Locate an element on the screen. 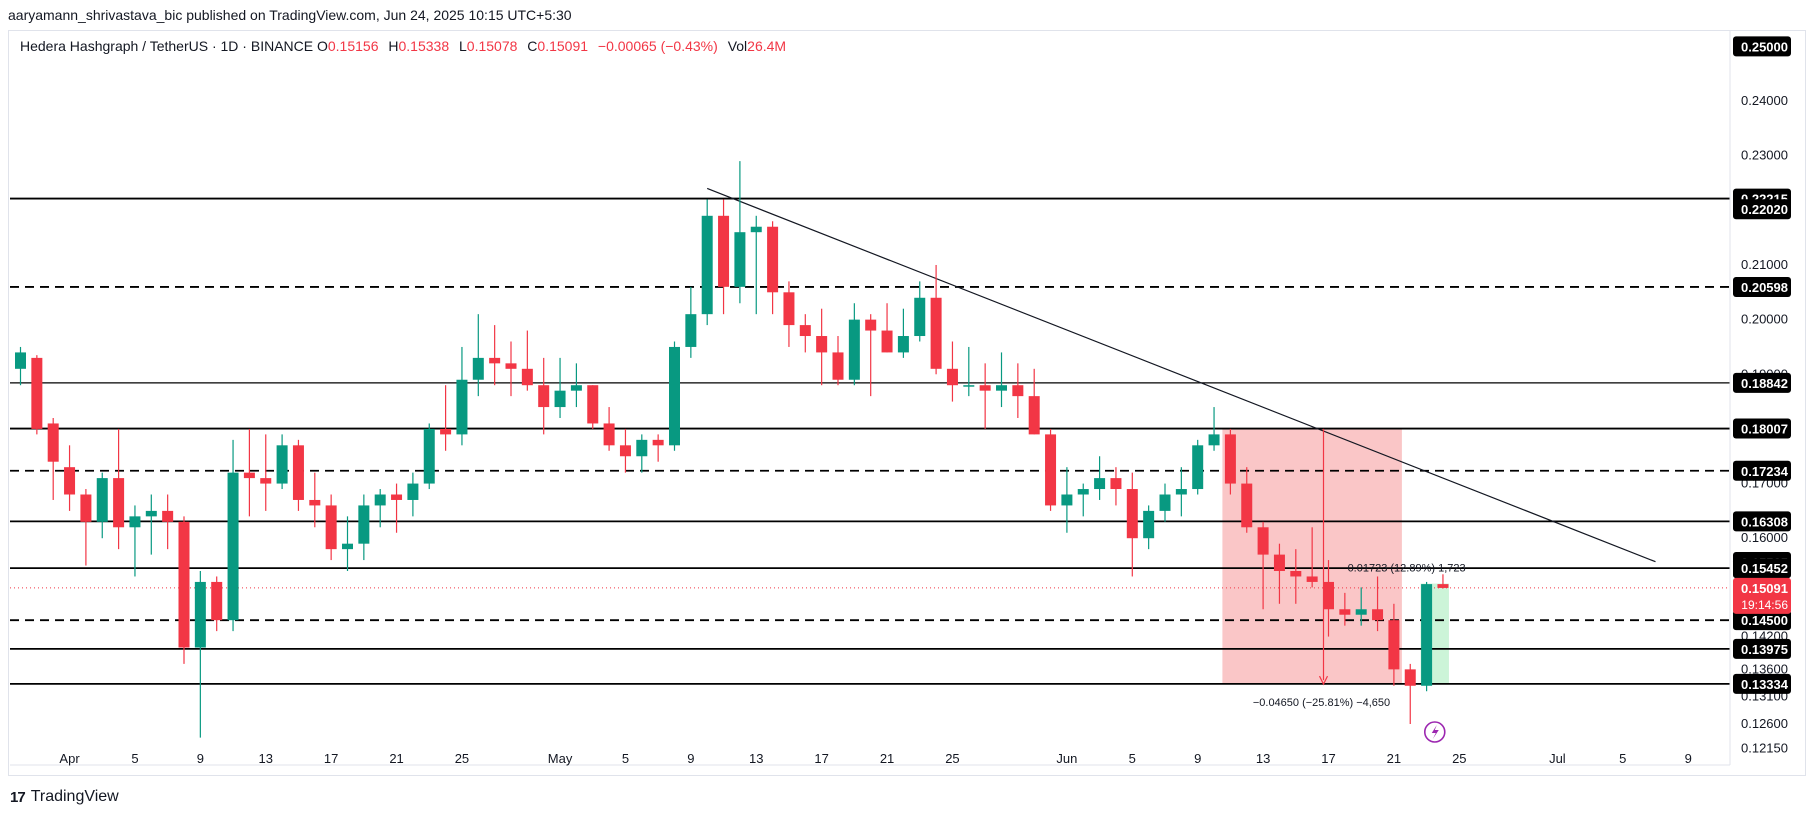  level-price-tag-bg is located at coordinates (1762, 209).